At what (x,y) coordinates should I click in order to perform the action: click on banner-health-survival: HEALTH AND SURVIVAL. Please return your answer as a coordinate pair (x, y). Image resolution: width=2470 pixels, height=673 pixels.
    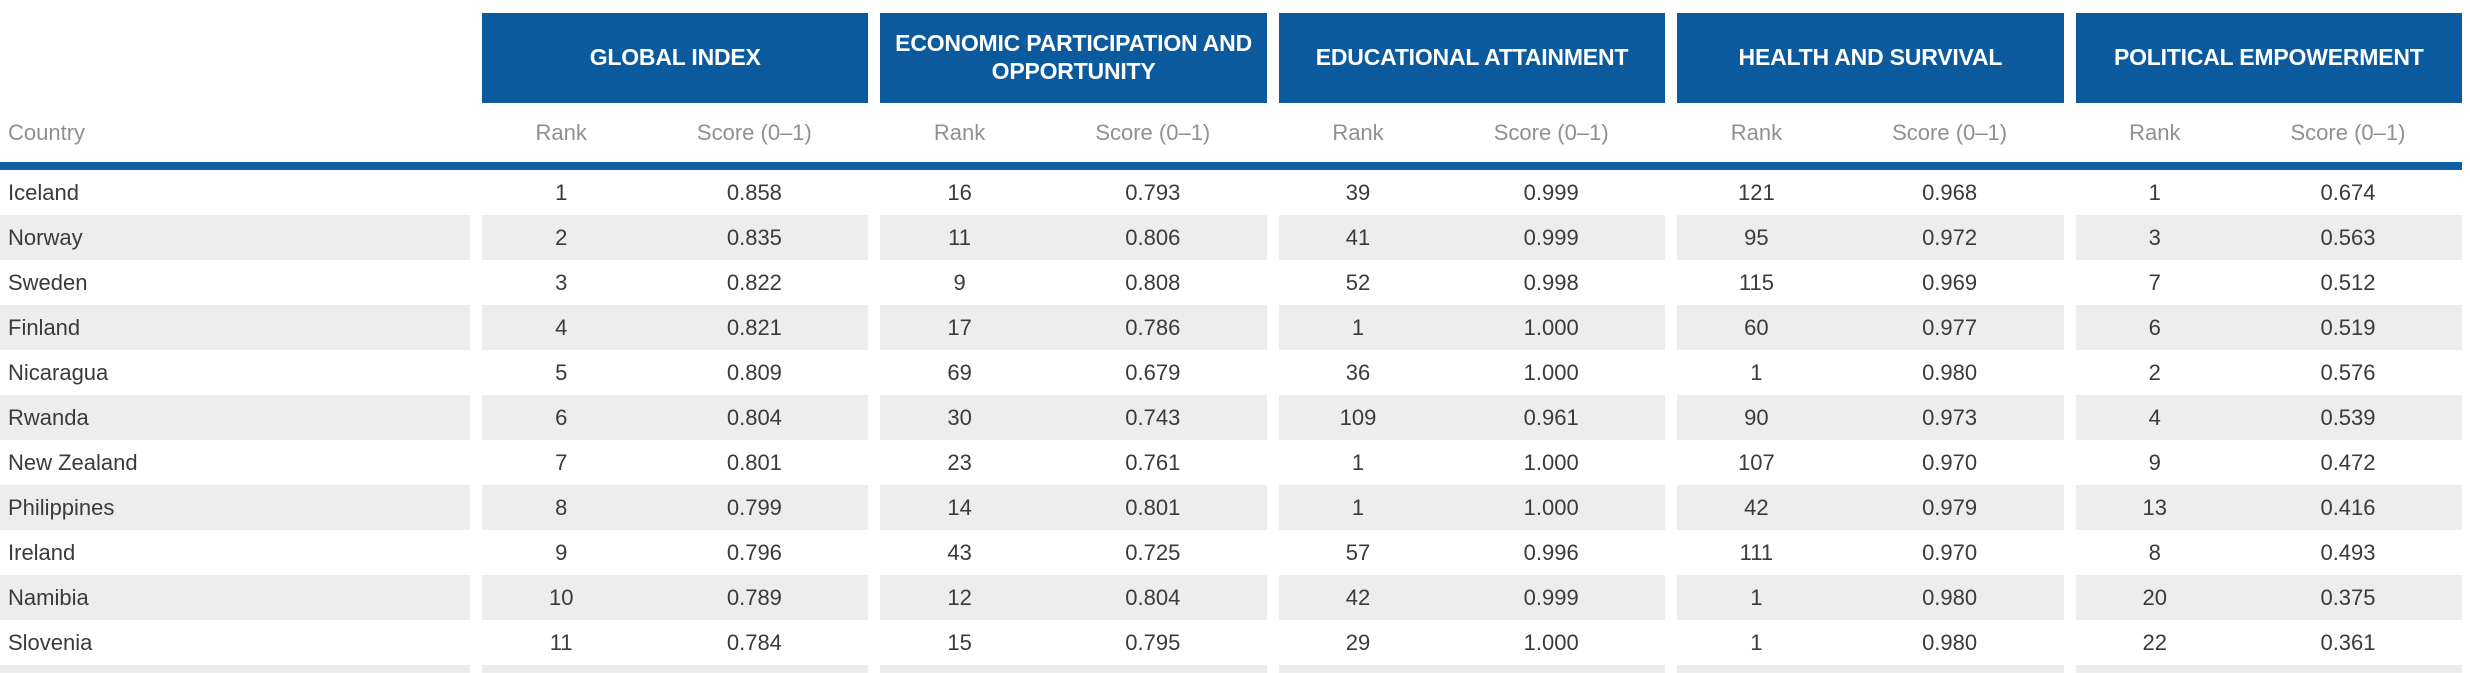
    Looking at the image, I should click on (1870, 58).